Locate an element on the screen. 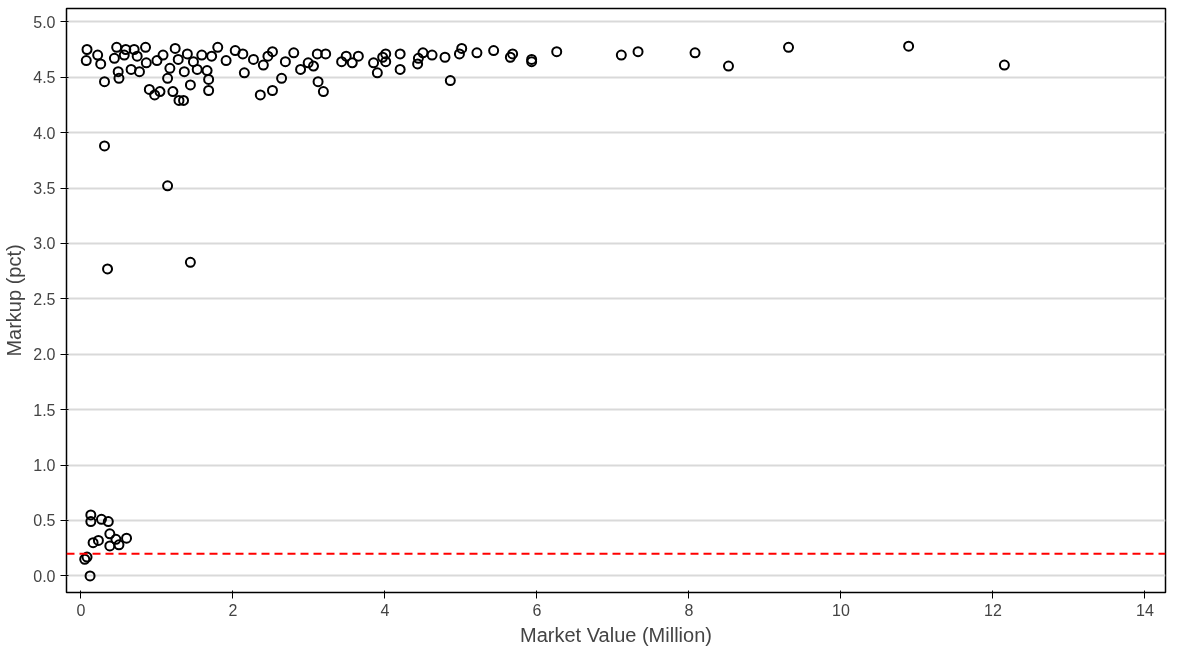 The width and height of the screenshot is (1181, 653). y-tick-label: 3.0 is located at coordinates (44, 244).